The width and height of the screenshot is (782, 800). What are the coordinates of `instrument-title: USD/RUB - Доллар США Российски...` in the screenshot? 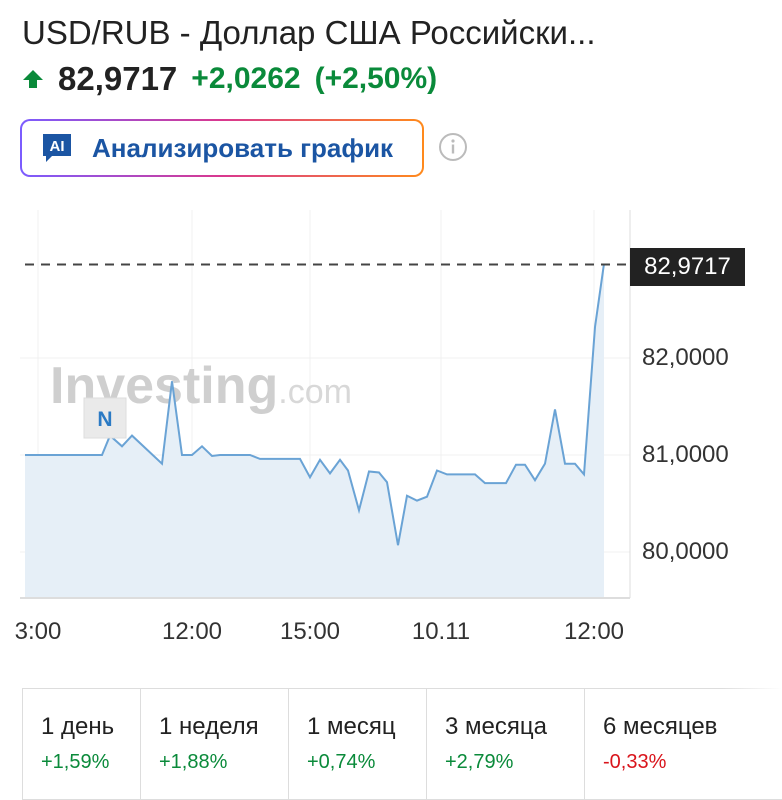 It's located at (309, 32).